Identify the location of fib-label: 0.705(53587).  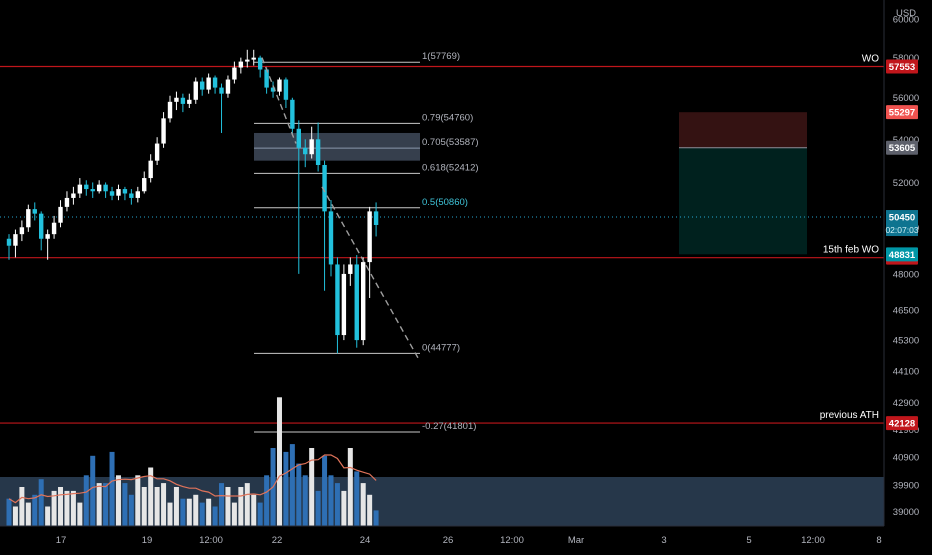
(450, 142).